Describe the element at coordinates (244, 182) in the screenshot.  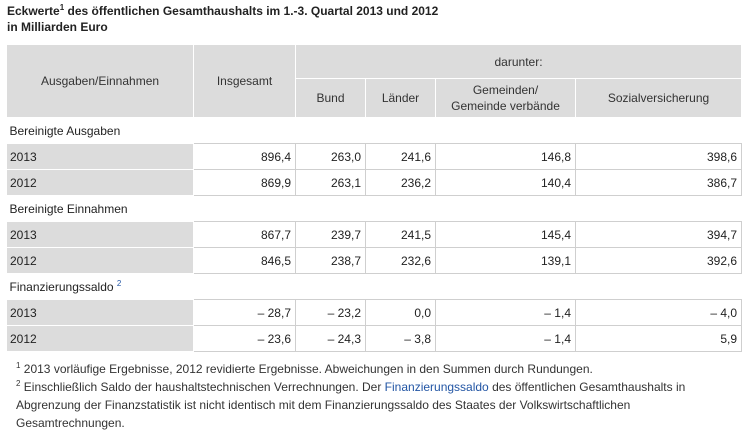
I see `cell-insgesamt: 869,9` at that location.